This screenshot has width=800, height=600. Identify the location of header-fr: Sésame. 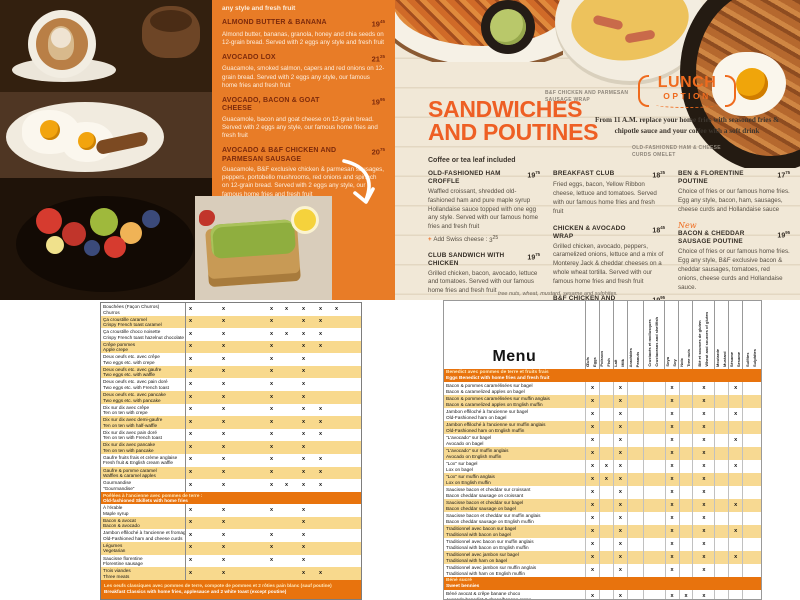
(731, 359).